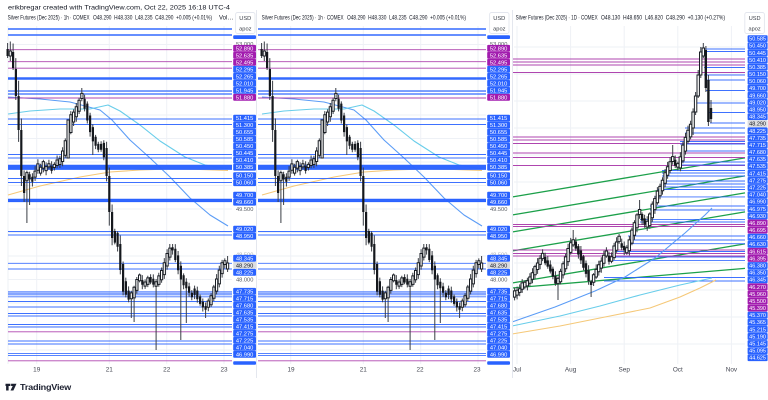  What do you see at coordinates (757, 281) in the screenshot?
I see `svg-text: 46.345` at bounding box center [757, 281].